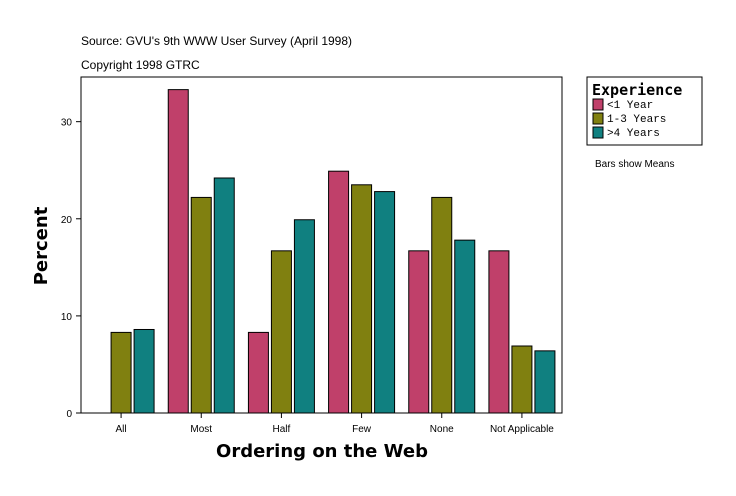  I want to click on legend-label: 1-3 Years, so click(636, 120).